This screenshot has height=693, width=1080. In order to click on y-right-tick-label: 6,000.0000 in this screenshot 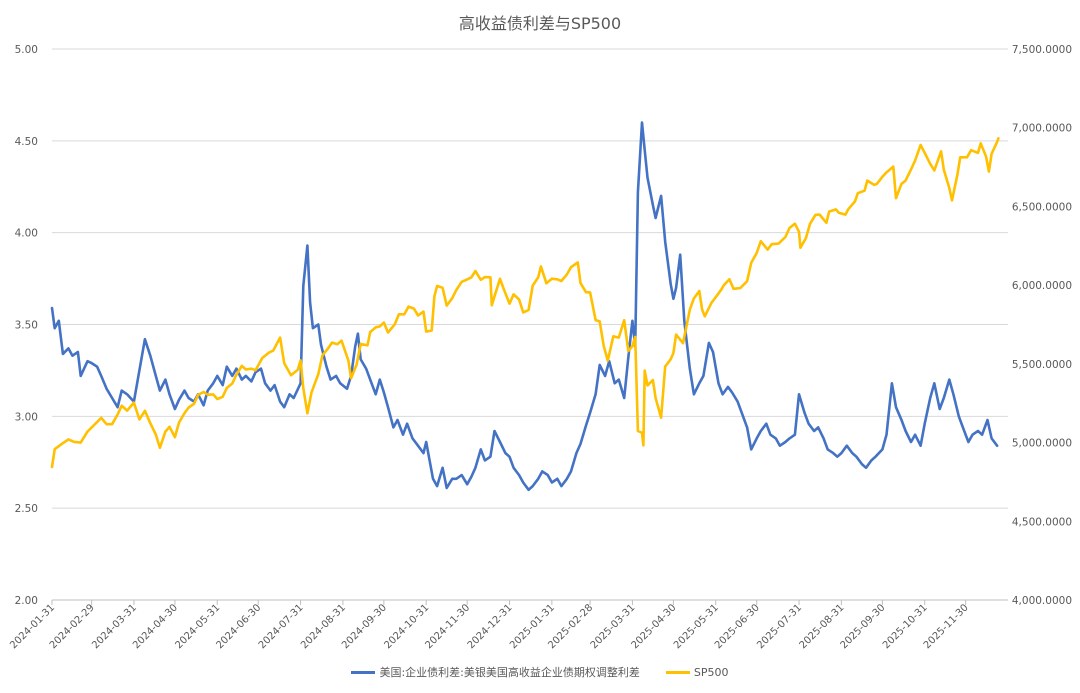, I will do `click(1042, 286)`.